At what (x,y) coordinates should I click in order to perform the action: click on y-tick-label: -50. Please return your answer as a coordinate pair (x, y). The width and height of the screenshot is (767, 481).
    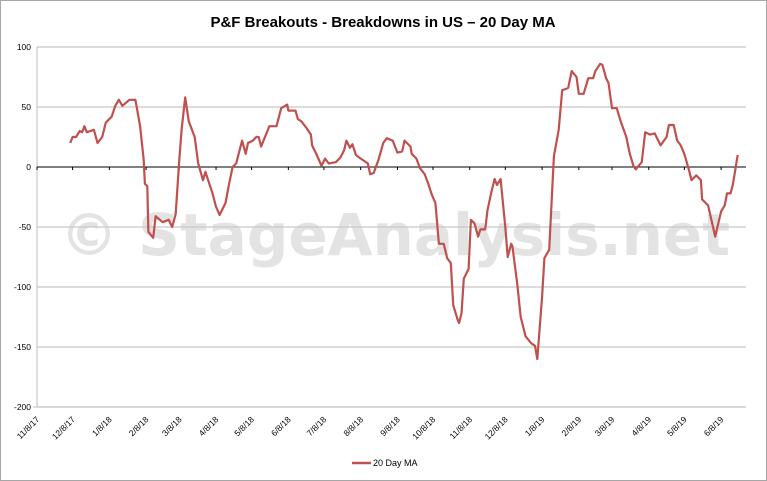
    Looking at the image, I should click on (25, 227).